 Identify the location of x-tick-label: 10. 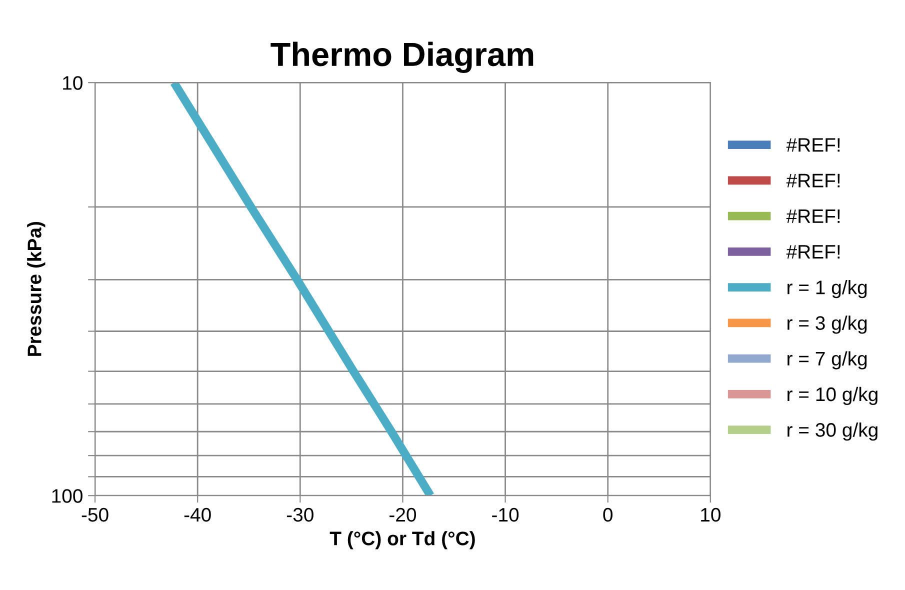
(710, 515).